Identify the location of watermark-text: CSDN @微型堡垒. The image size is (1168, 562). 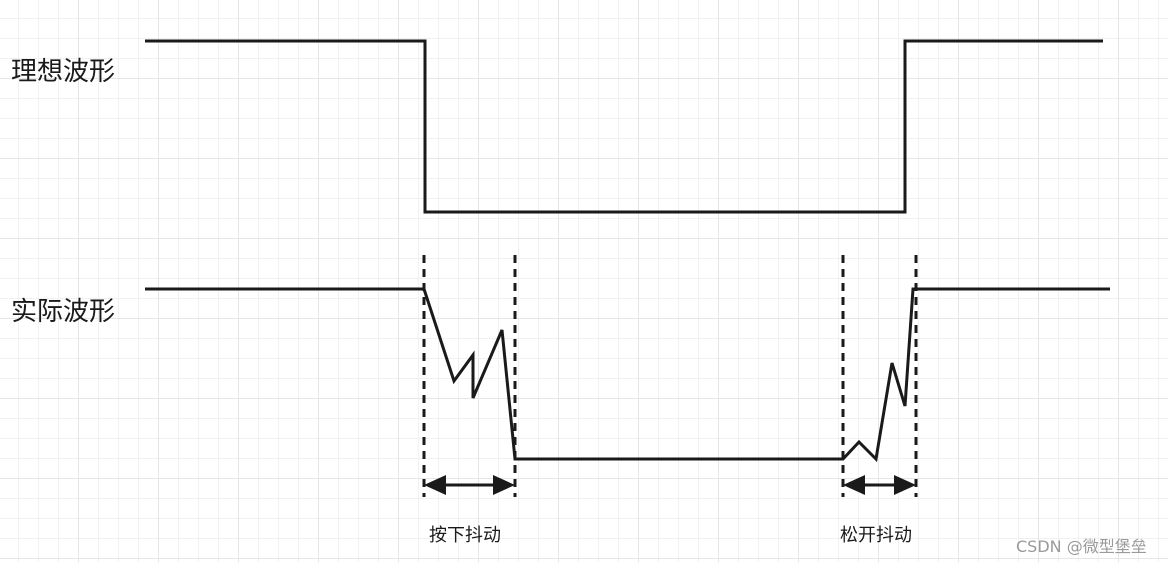
(1081, 546).